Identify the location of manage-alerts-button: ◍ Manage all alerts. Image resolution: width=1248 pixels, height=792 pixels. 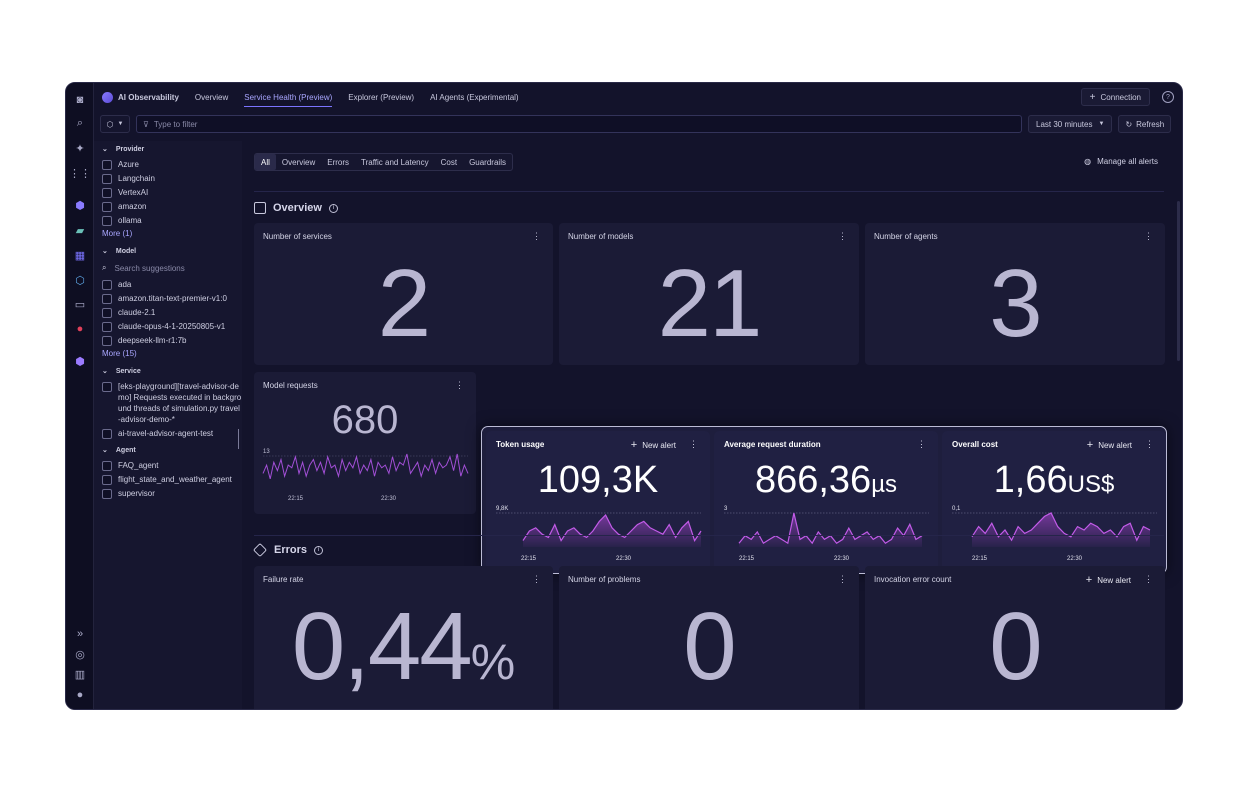
(1121, 161).